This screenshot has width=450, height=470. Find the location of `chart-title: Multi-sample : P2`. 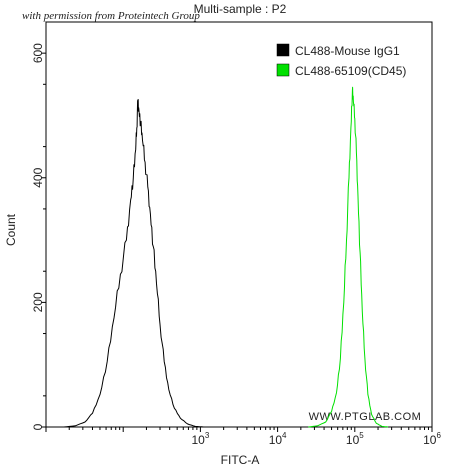

chart-title: Multi-sample : P2 is located at coordinates (240, 9).